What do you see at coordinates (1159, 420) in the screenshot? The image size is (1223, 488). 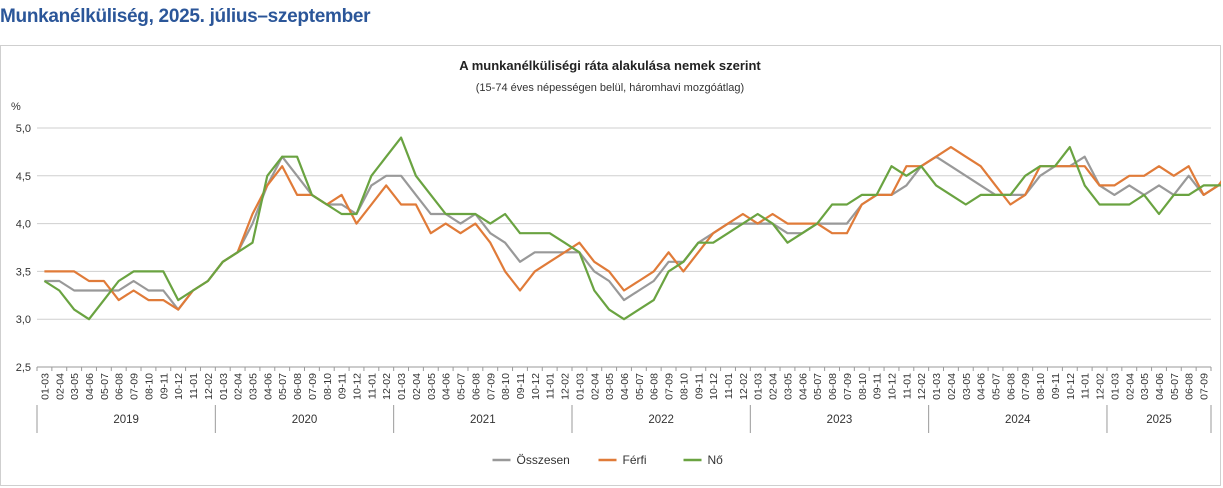 I see `year-label: 2025` at bounding box center [1159, 420].